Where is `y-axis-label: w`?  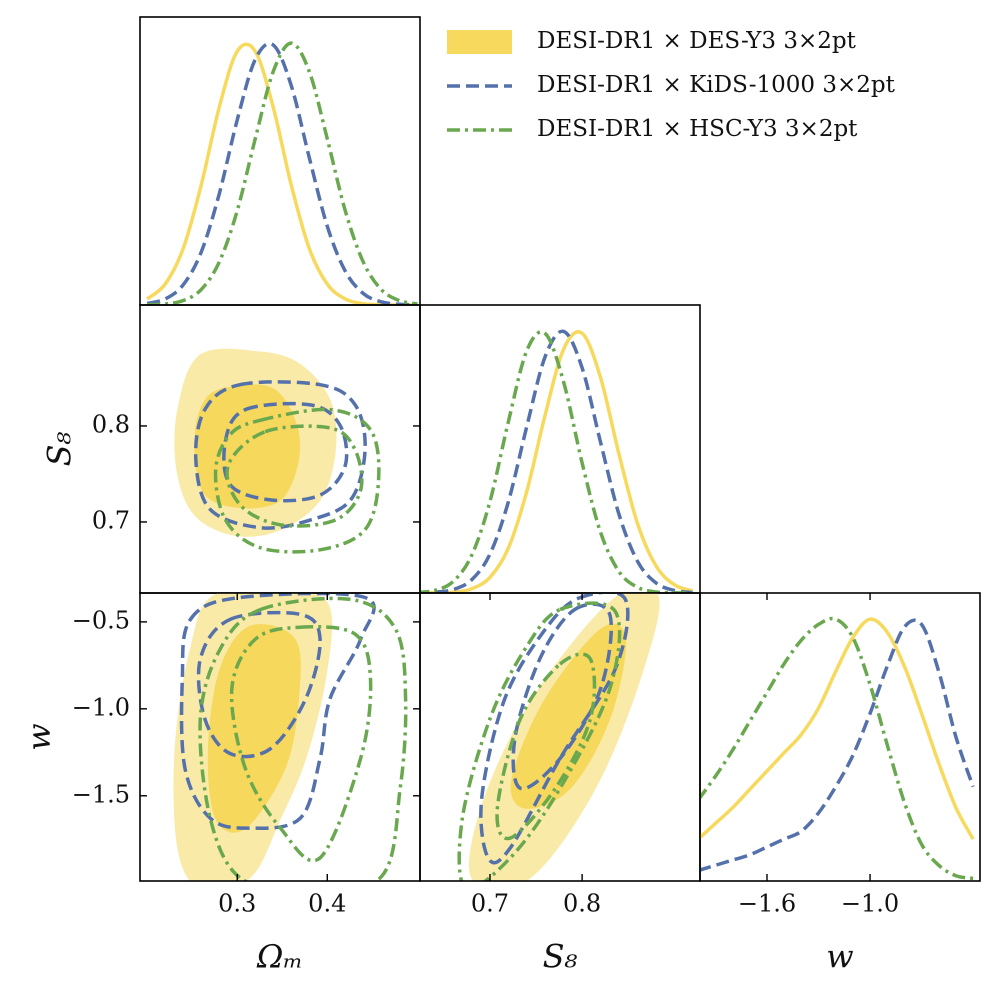 y-axis-label: w is located at coordinates (39, 736).